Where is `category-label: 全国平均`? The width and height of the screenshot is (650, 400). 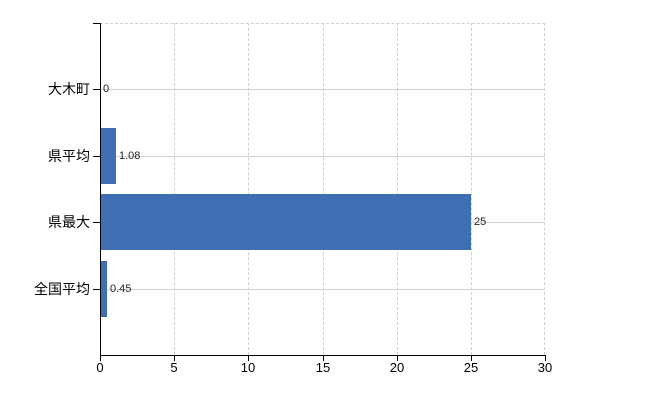
category-label: 全国平均 is located at coordinates (62, 289).